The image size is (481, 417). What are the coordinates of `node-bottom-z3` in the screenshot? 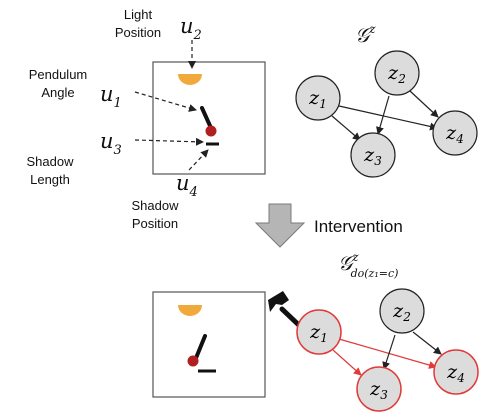 It's located at (379, 389).